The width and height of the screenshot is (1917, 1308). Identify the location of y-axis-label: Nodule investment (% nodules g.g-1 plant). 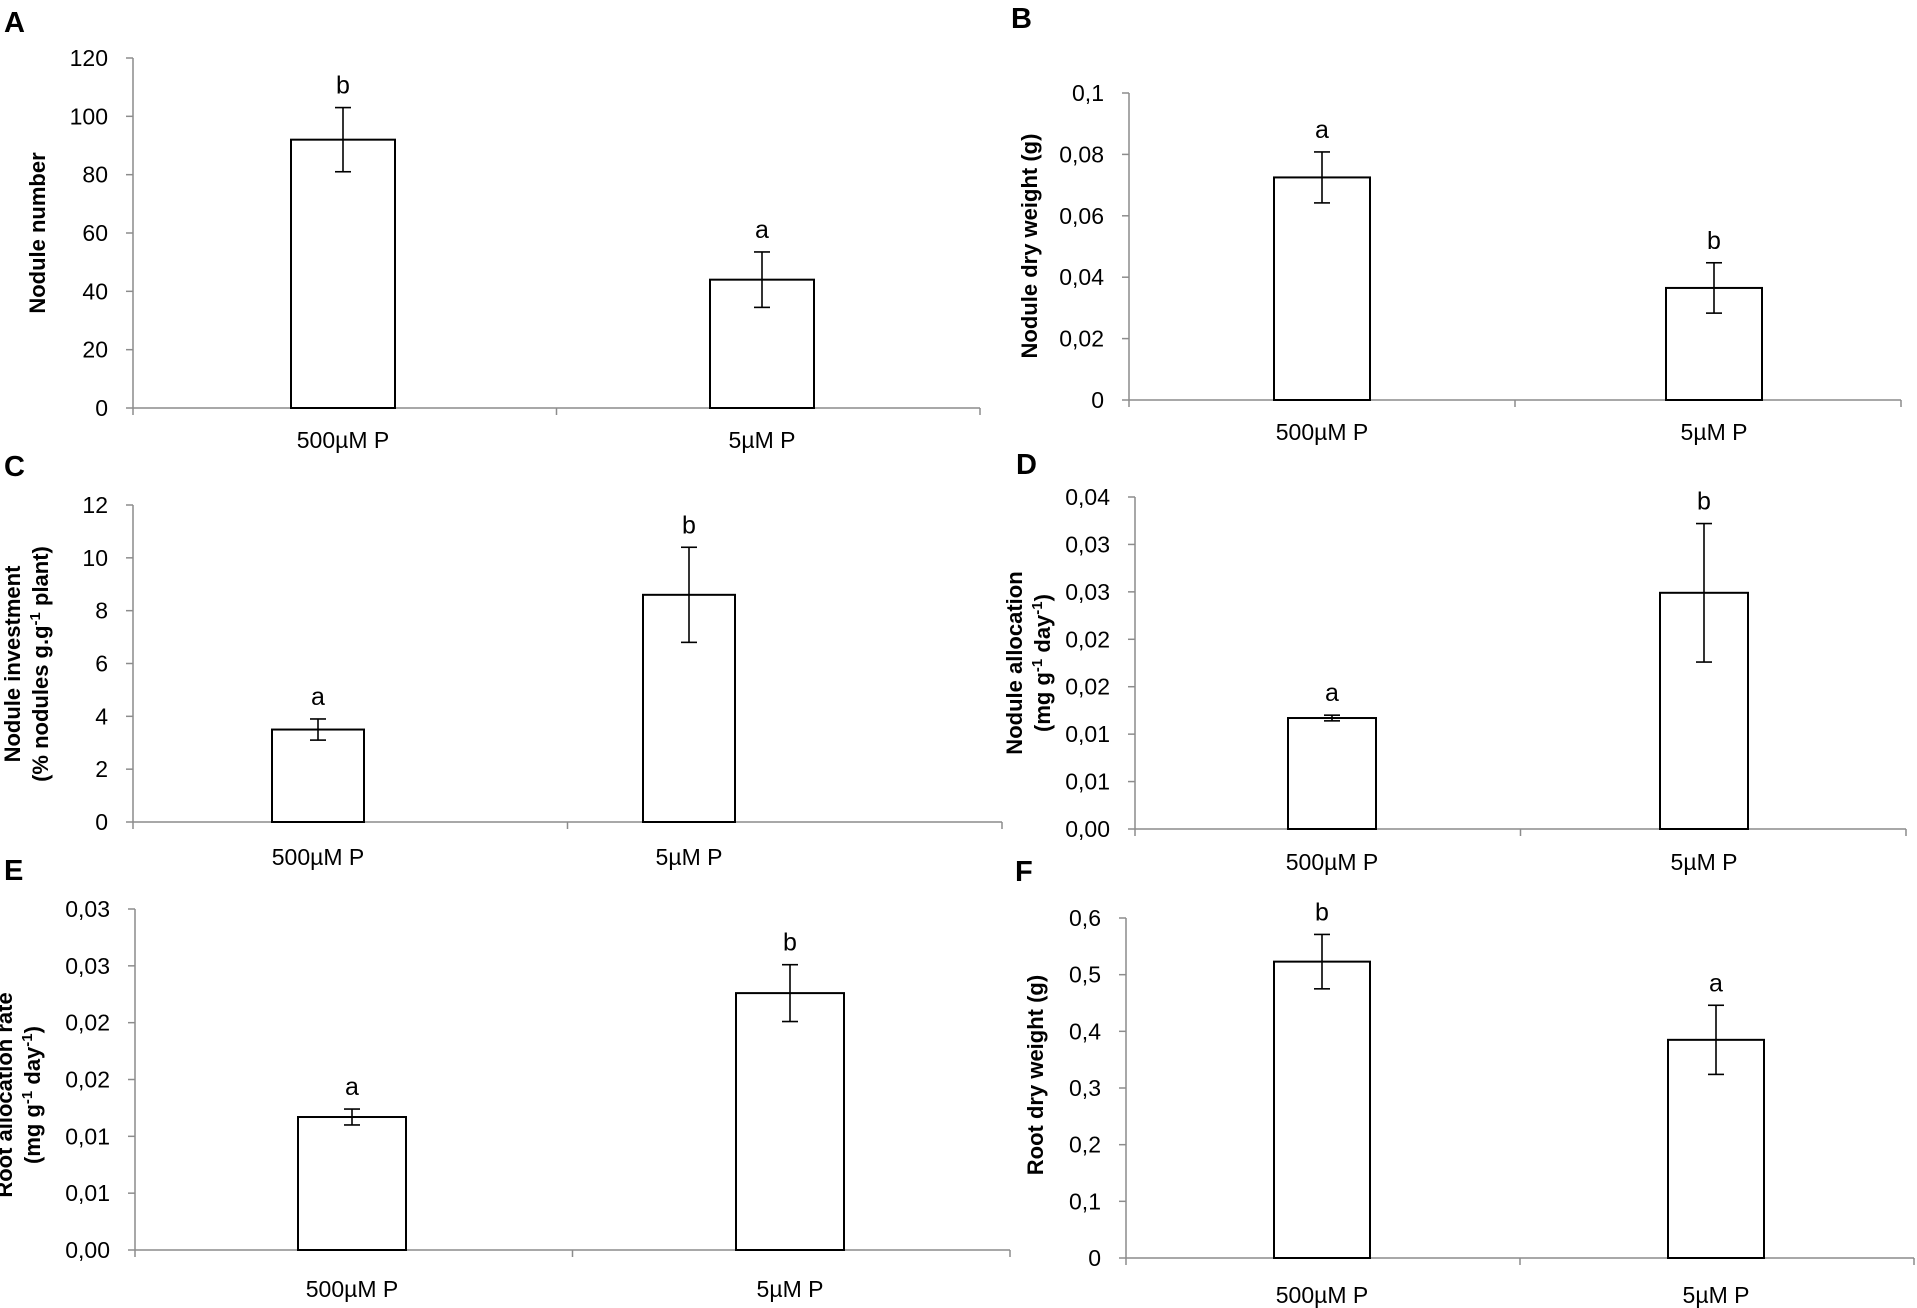
(26, 664).